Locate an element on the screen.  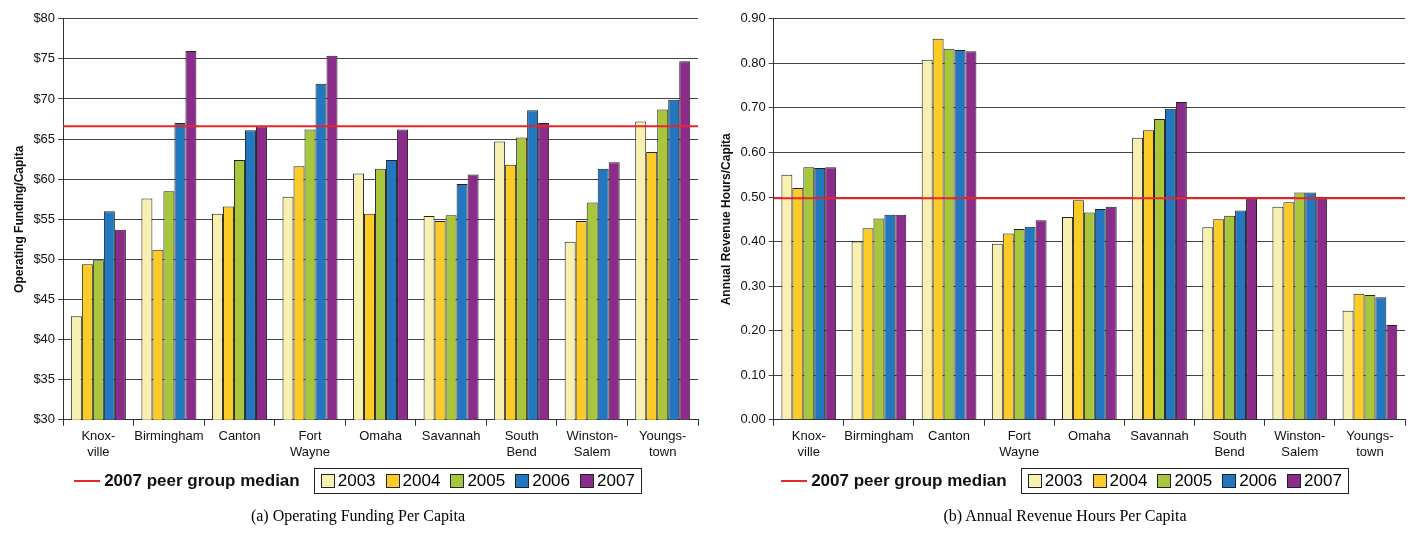
text: (b) Annual Revenue Hours Per Capita is located at coordinates (1065, 516).